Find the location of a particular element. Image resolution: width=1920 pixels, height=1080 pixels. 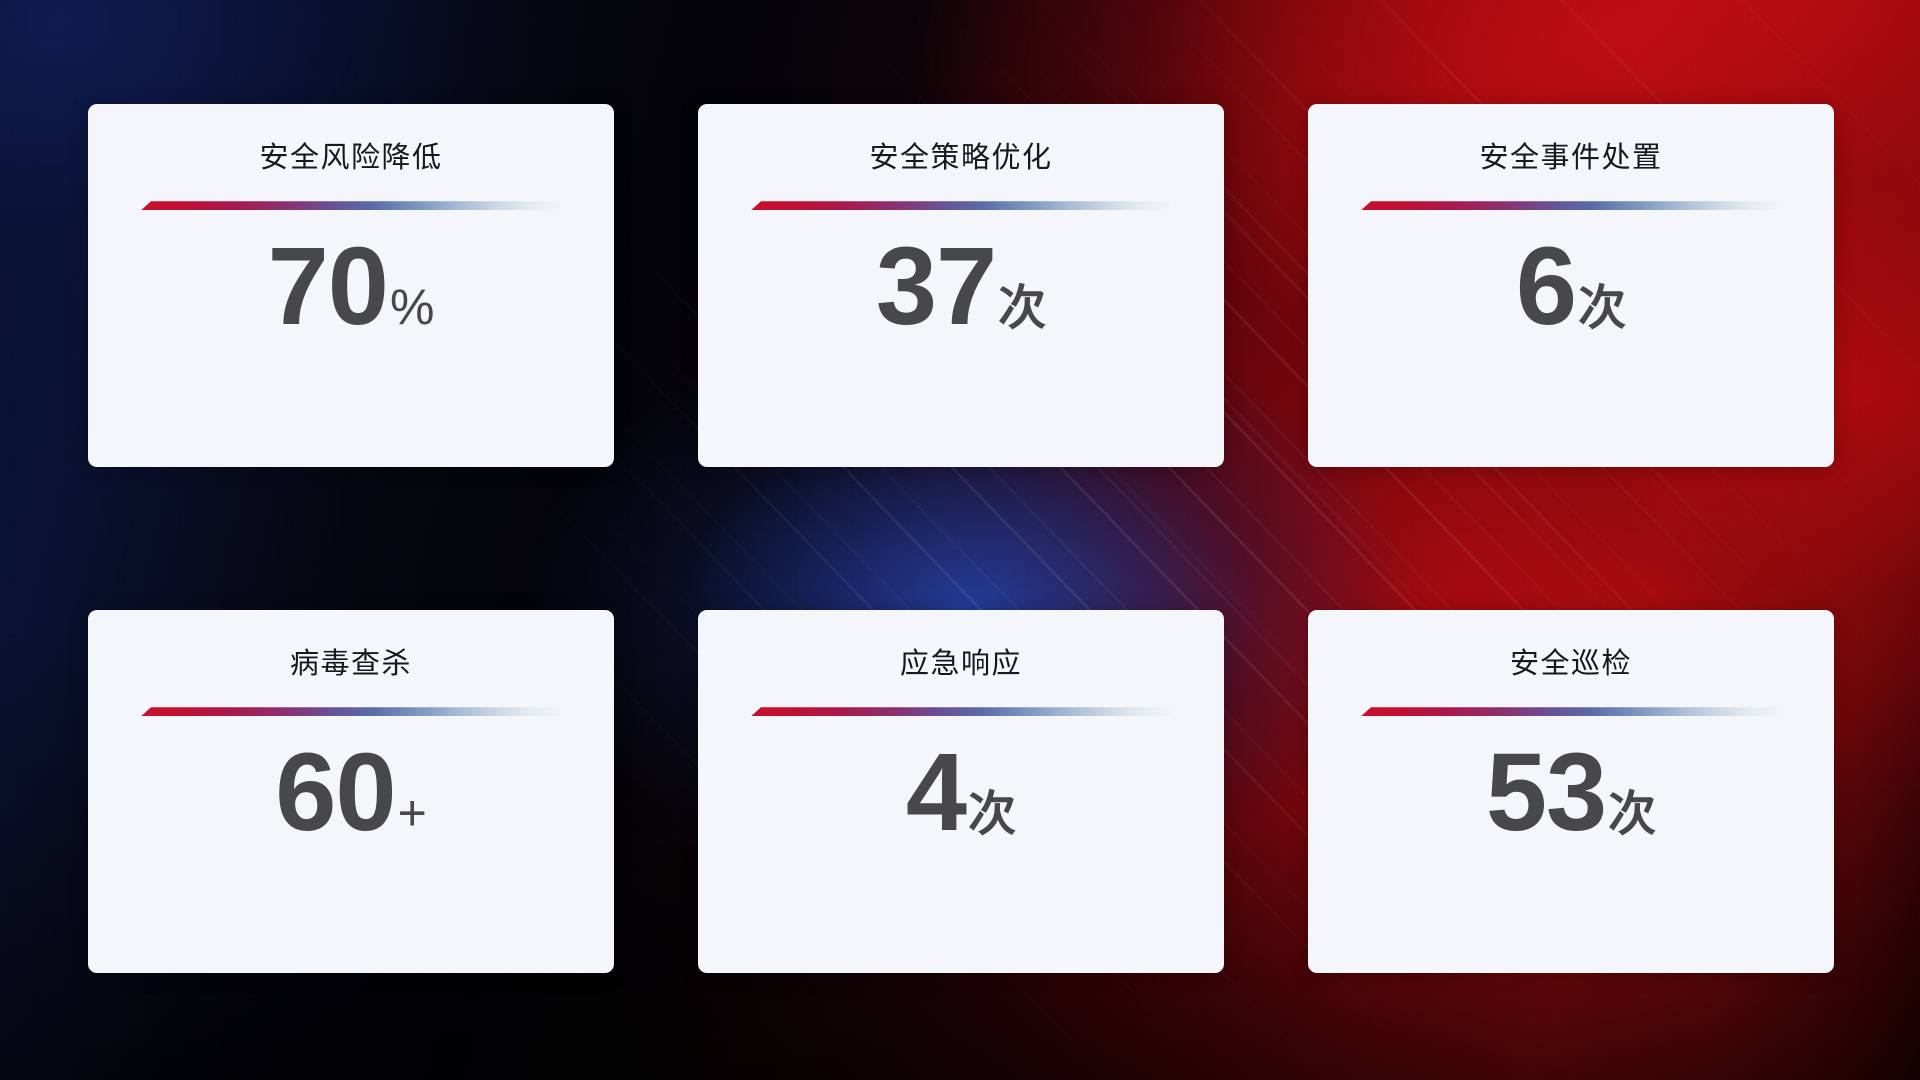

metric-card-title: 安全事件处置 is located at coordinates (1571, 158).